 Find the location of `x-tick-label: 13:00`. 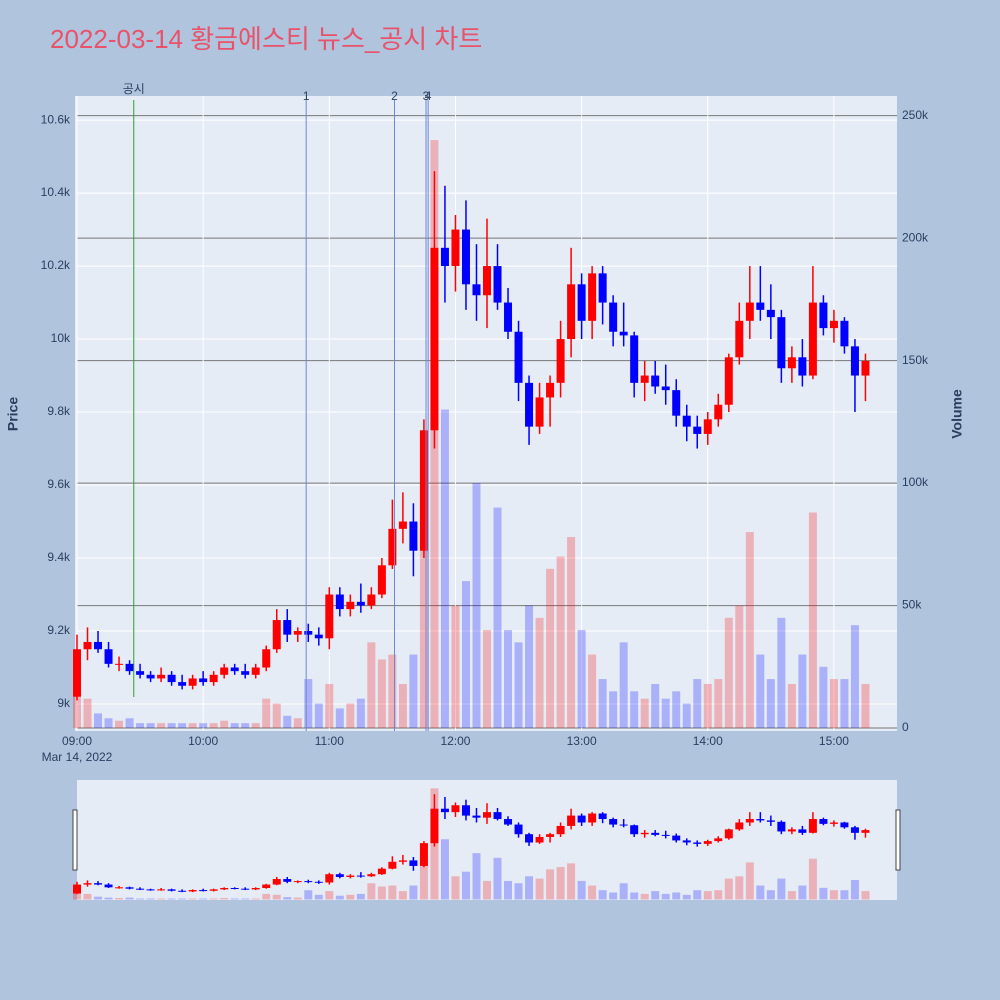

x-tick-label: 13:00 is located at coordinates (582, 741).